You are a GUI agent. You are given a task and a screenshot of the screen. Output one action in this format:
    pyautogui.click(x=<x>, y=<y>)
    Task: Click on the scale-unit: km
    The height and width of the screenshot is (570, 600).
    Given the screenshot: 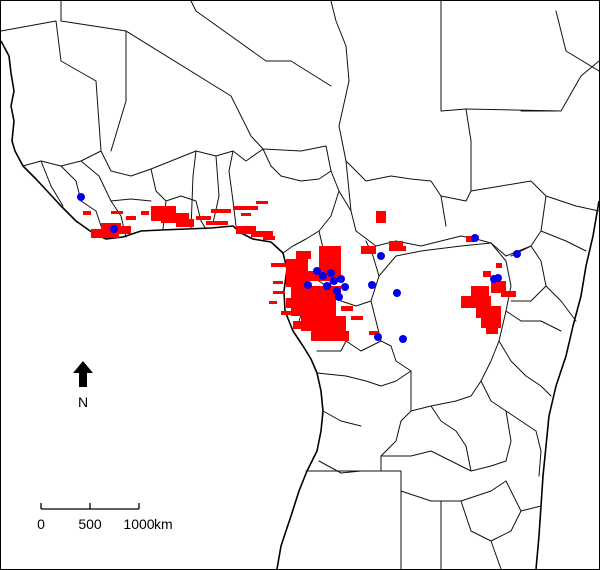 What is the action you would take?
    pyautogui.click(x=163, y=524)
    